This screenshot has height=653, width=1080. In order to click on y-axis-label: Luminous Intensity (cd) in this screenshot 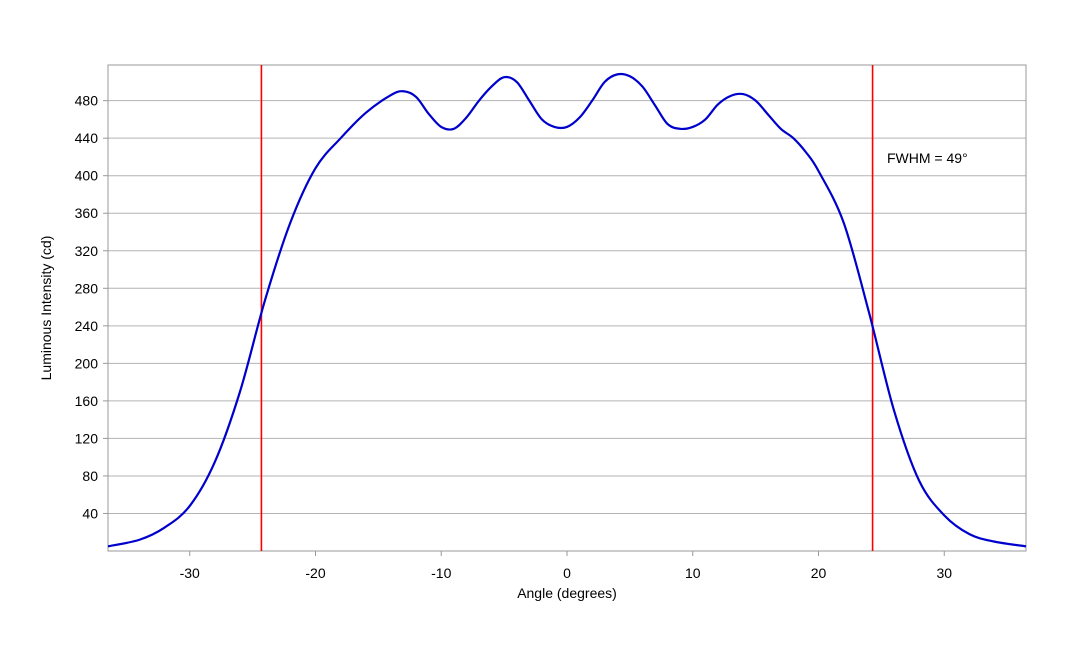, I will do `click(46, 308)`.